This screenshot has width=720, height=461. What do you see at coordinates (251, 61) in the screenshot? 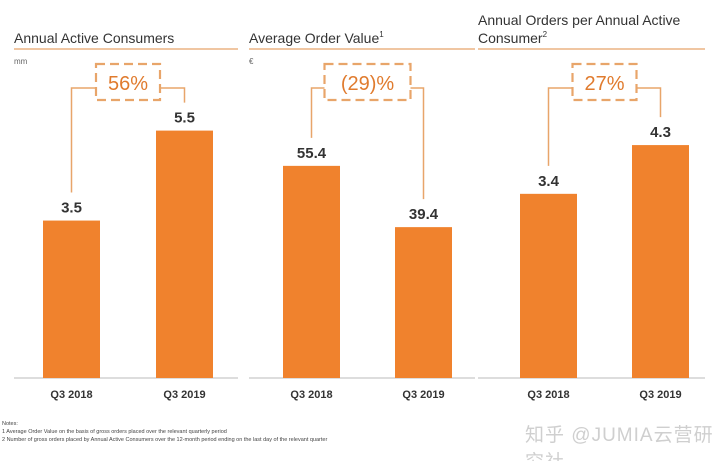
I see `unit-label: €` at bounding box center [251, 61].